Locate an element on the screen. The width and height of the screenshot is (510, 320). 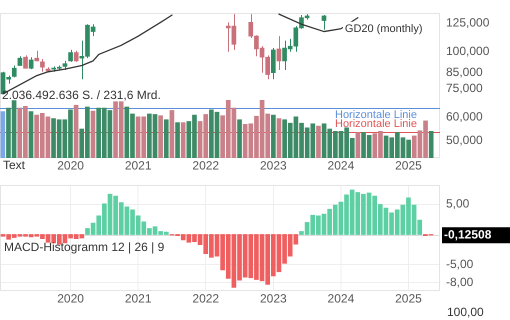
y-tick-label: 125,000 is located at coordinates (468, 22).